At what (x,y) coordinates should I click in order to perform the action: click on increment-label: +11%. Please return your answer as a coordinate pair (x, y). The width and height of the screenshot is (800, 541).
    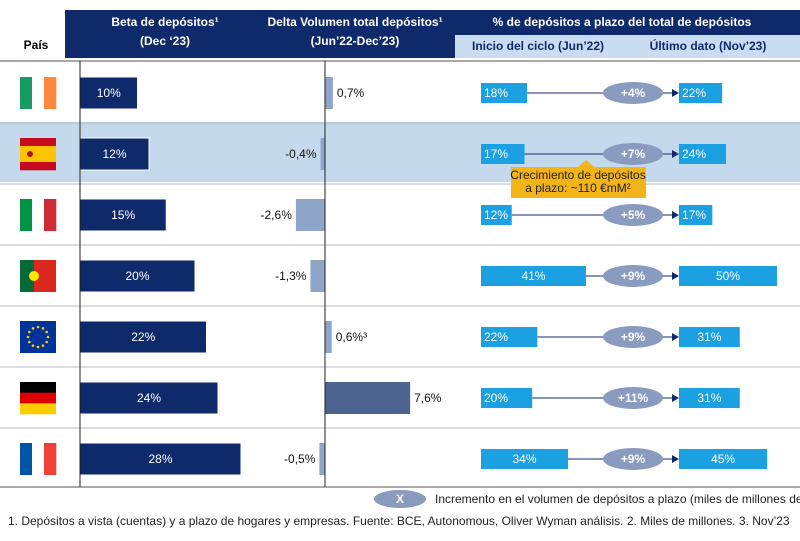
    Looking at the image, I should click on (633, 398).